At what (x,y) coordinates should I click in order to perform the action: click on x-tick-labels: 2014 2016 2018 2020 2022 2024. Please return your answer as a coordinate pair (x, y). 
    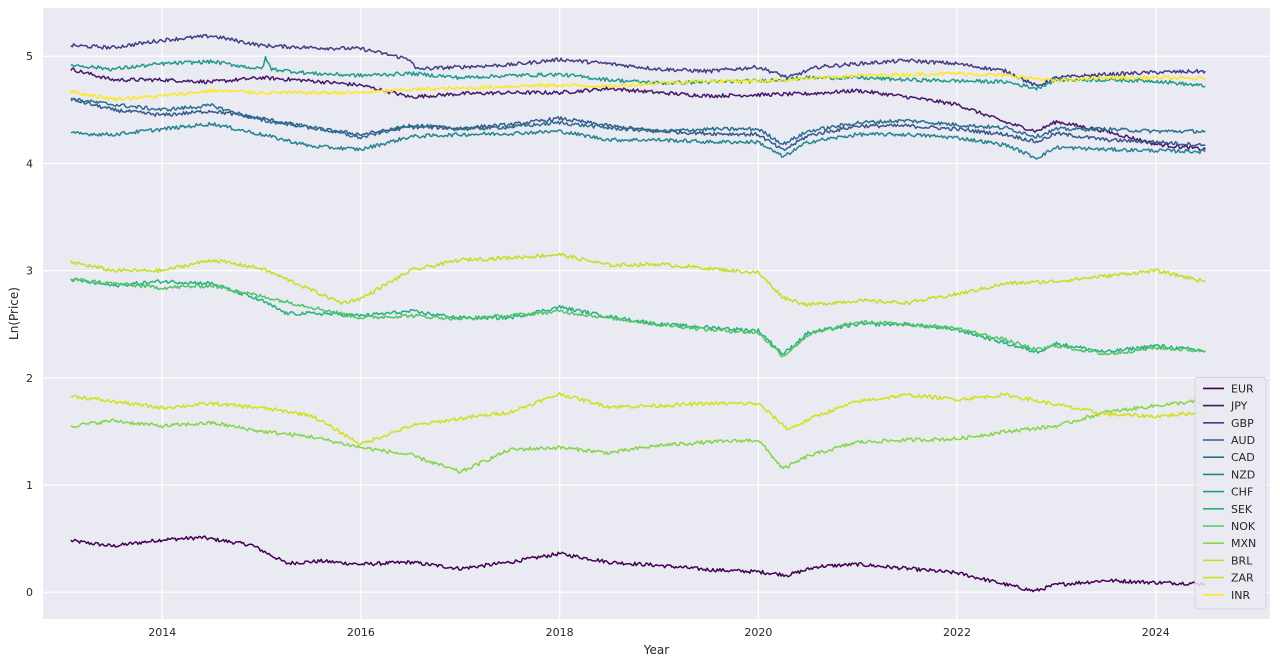
    Looking at the image, I should click on (659, 632).